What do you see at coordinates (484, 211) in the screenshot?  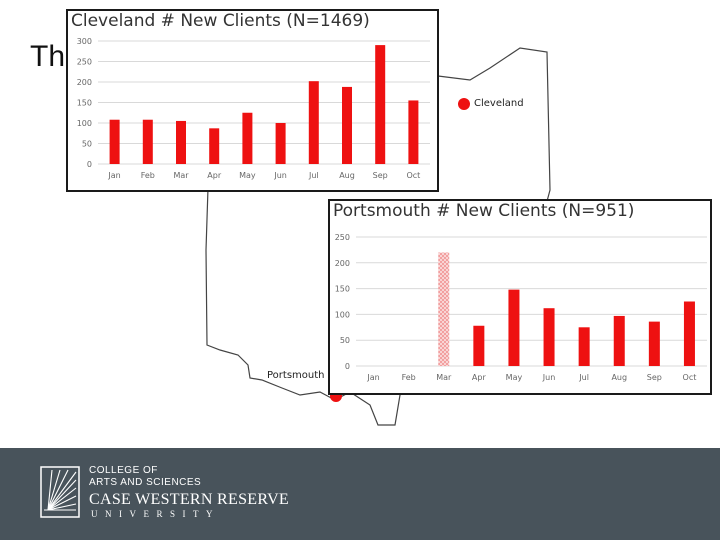 I see `chart-title: Portsmouth # New Clients (N=951)` at bounding box center [484, 211].